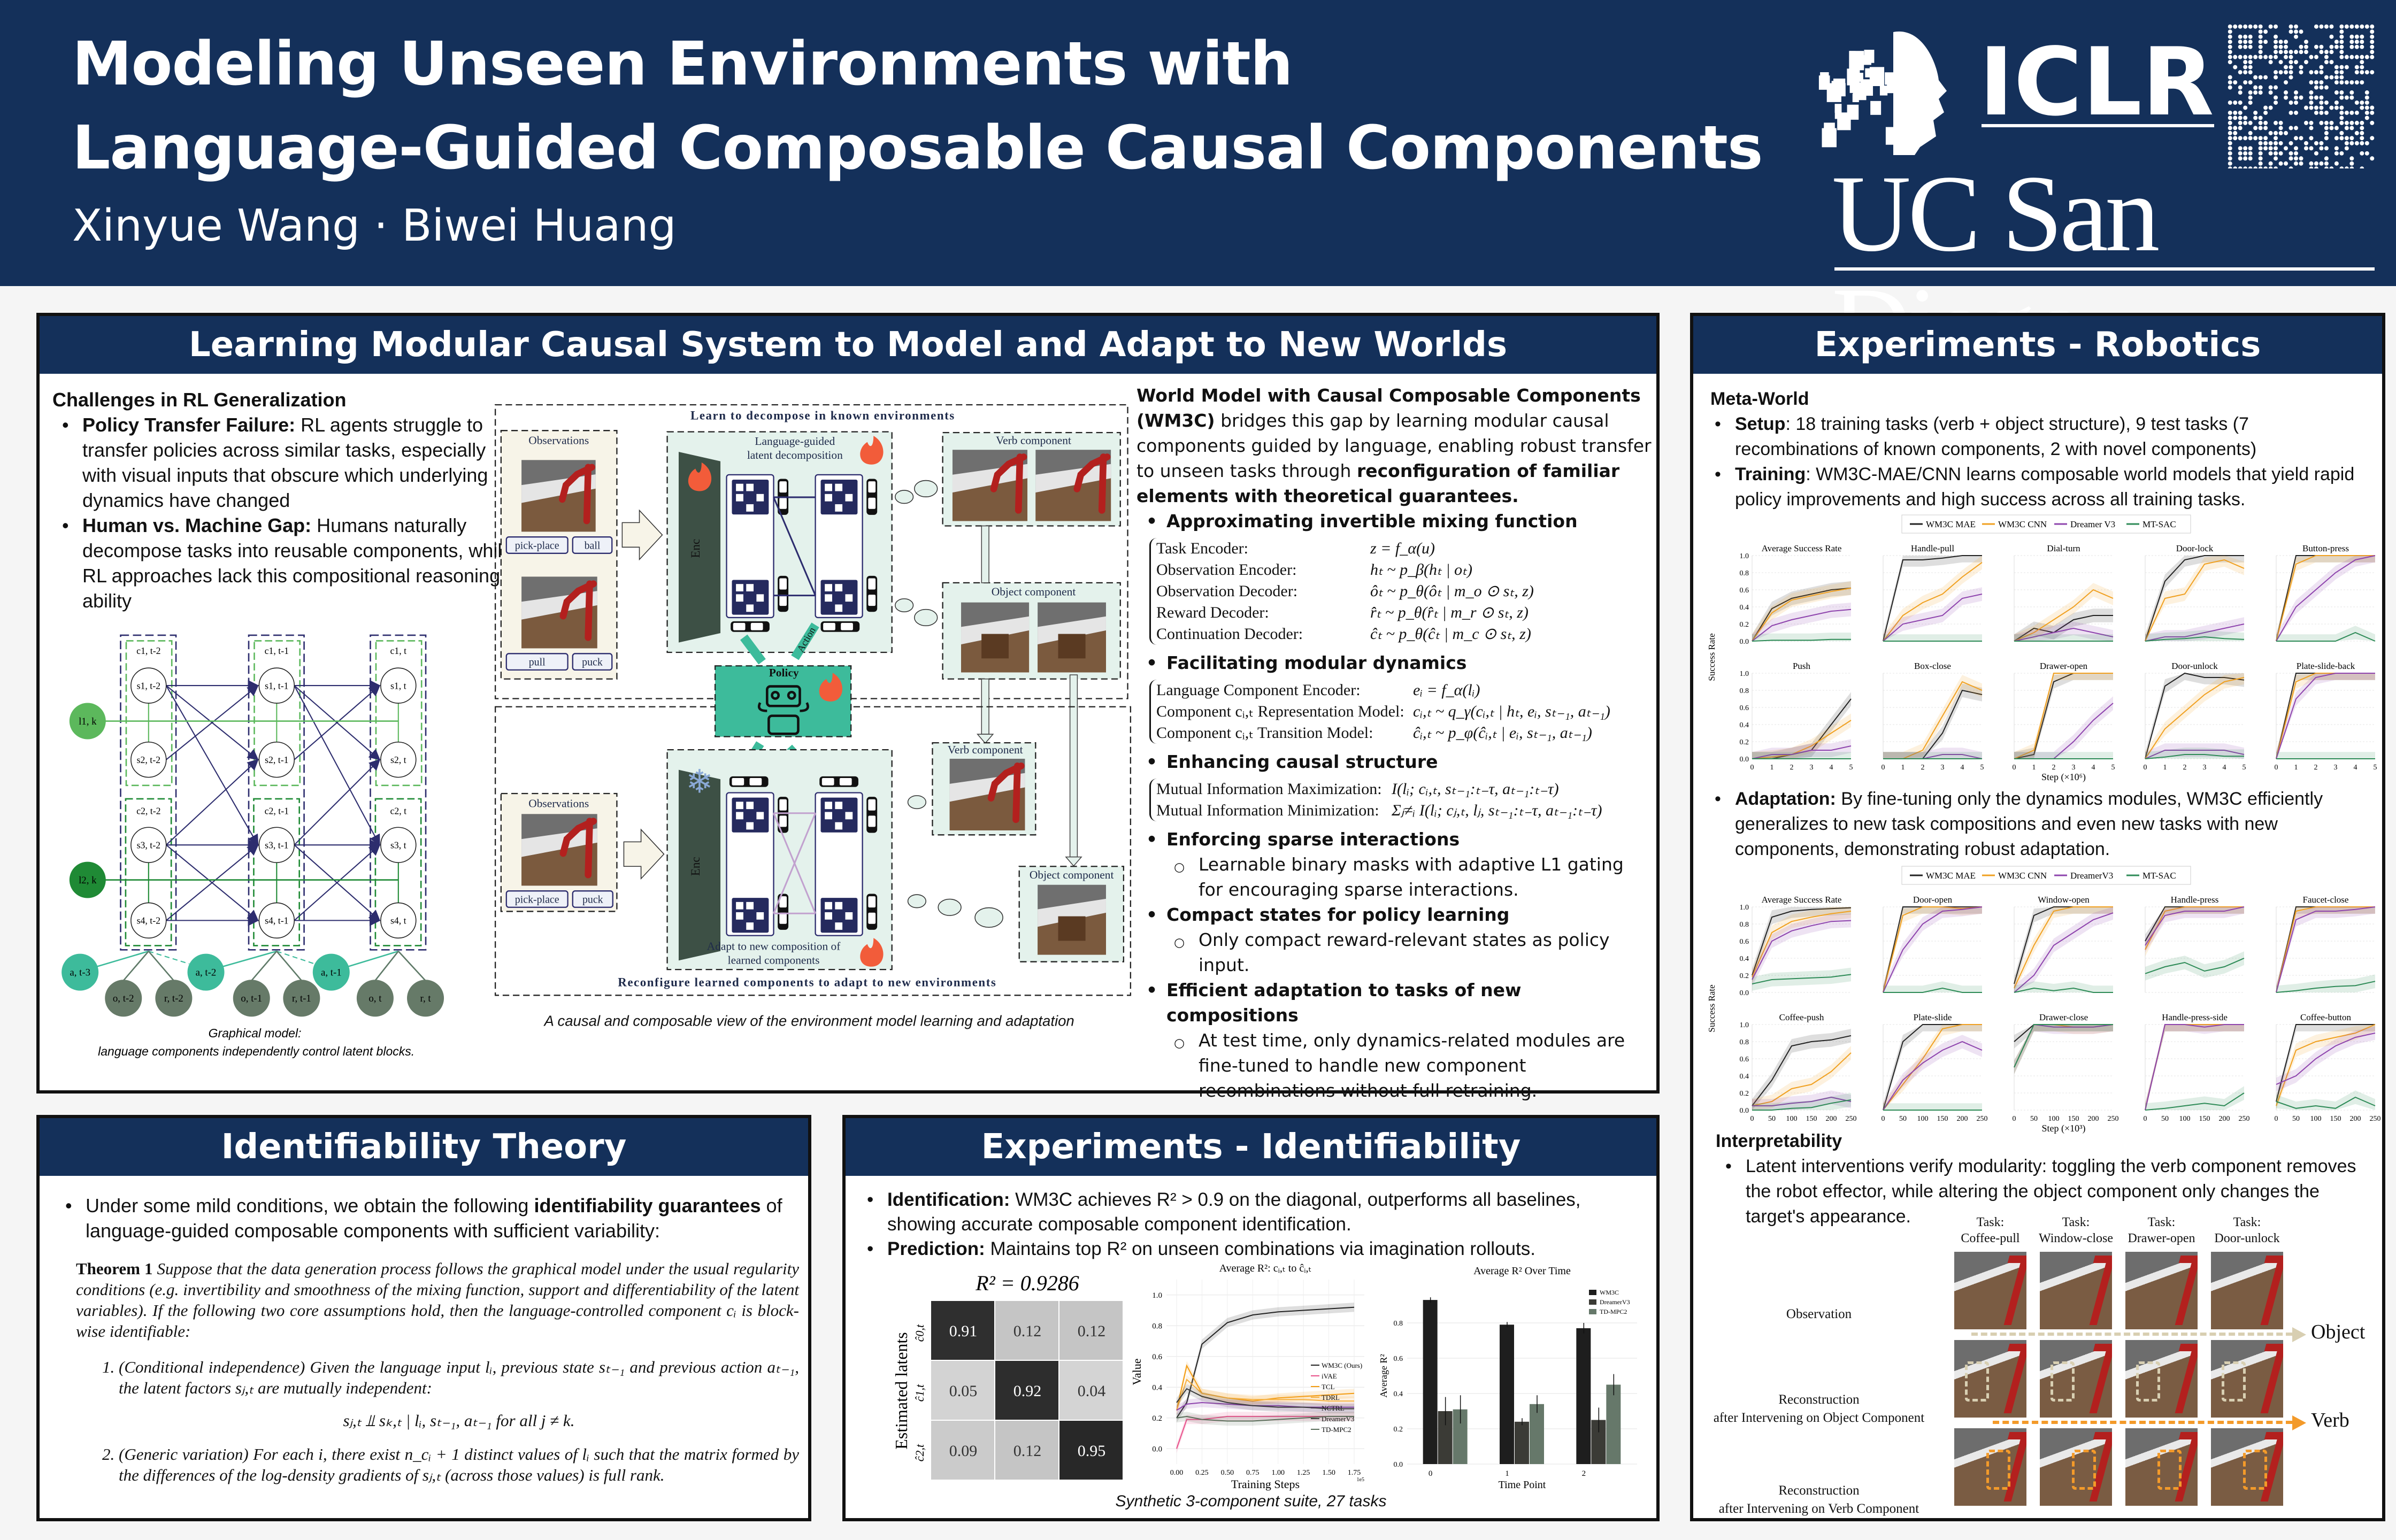 The height and width of the screenshot is (1540, 2396). What do you see at coordinates (699, 547) in the screenshot?
I see `encoder-block` at bounding box center [699, 547].